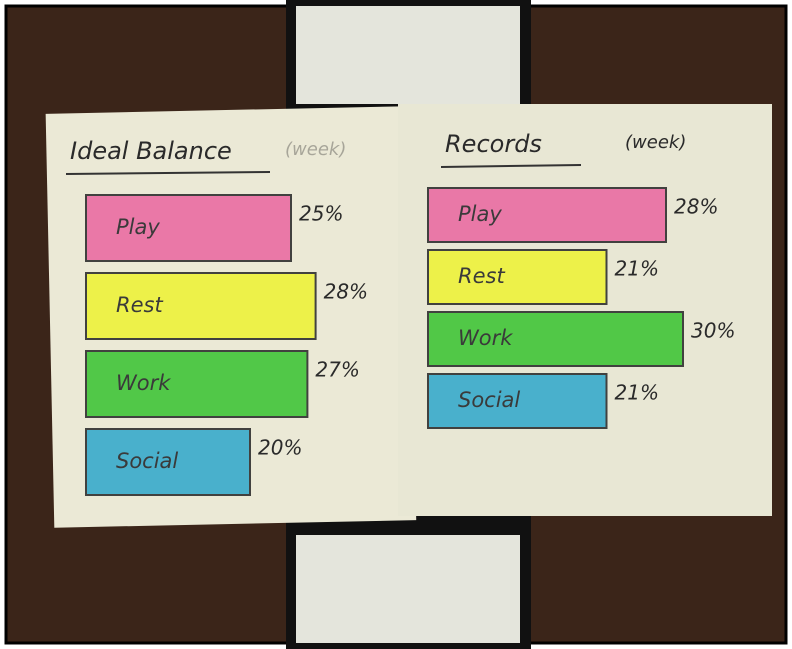 The image size is (792, 649). What do you see at coordinates (713, 331) in the screenshot?
I see `value-label: 30%` at bounding box center [713, 331].